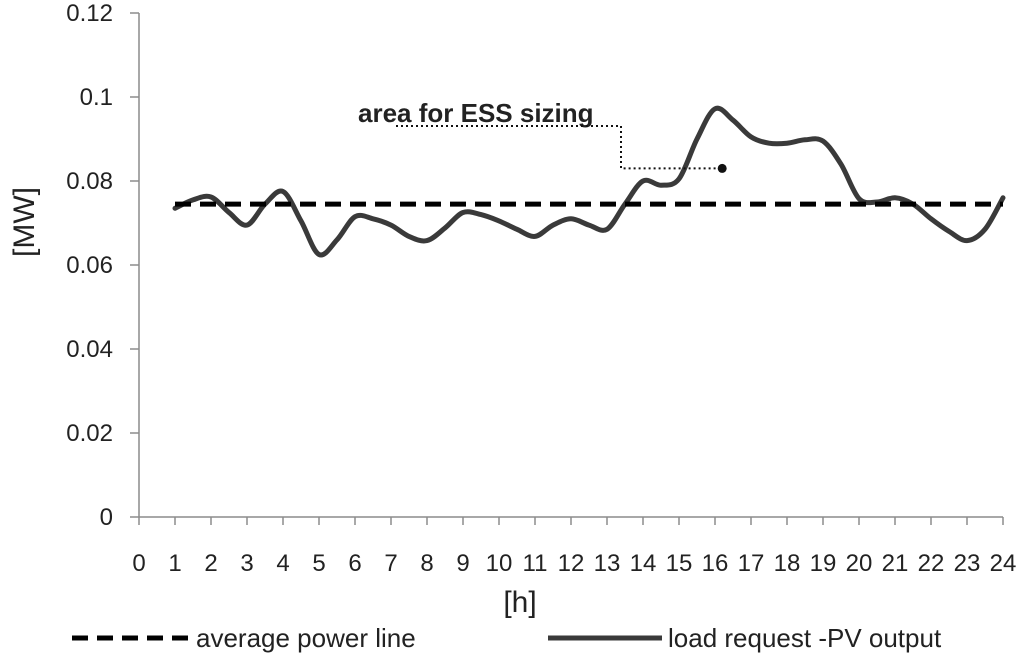 The height and width of the screenshot is (661, 1024). What do you see at coordinates (96, 97) in the screenshot?
I see `y-tick-label: 0.1` at bounding box center [96, 97].